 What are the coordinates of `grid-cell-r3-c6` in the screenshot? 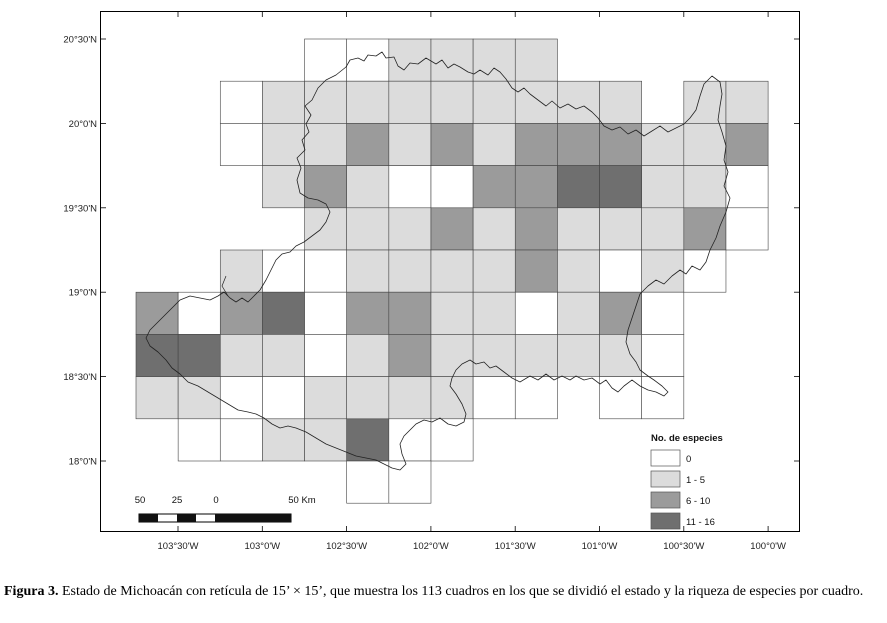 It's located at (410, 187).